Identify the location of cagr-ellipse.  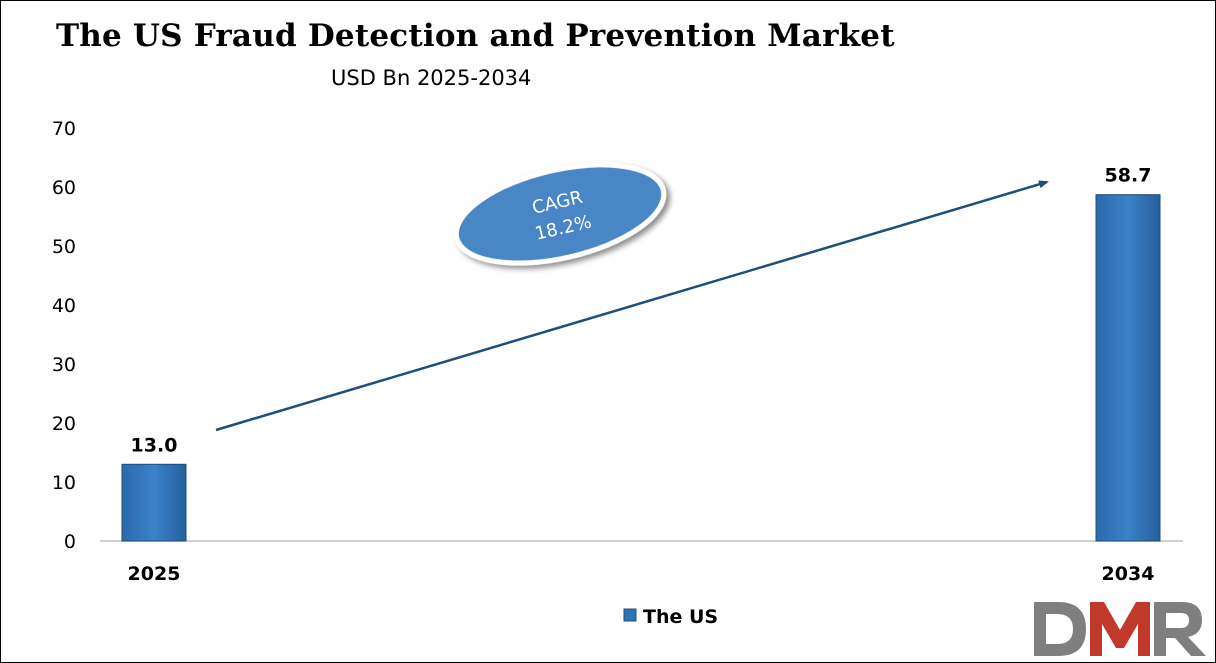
(560, 214).